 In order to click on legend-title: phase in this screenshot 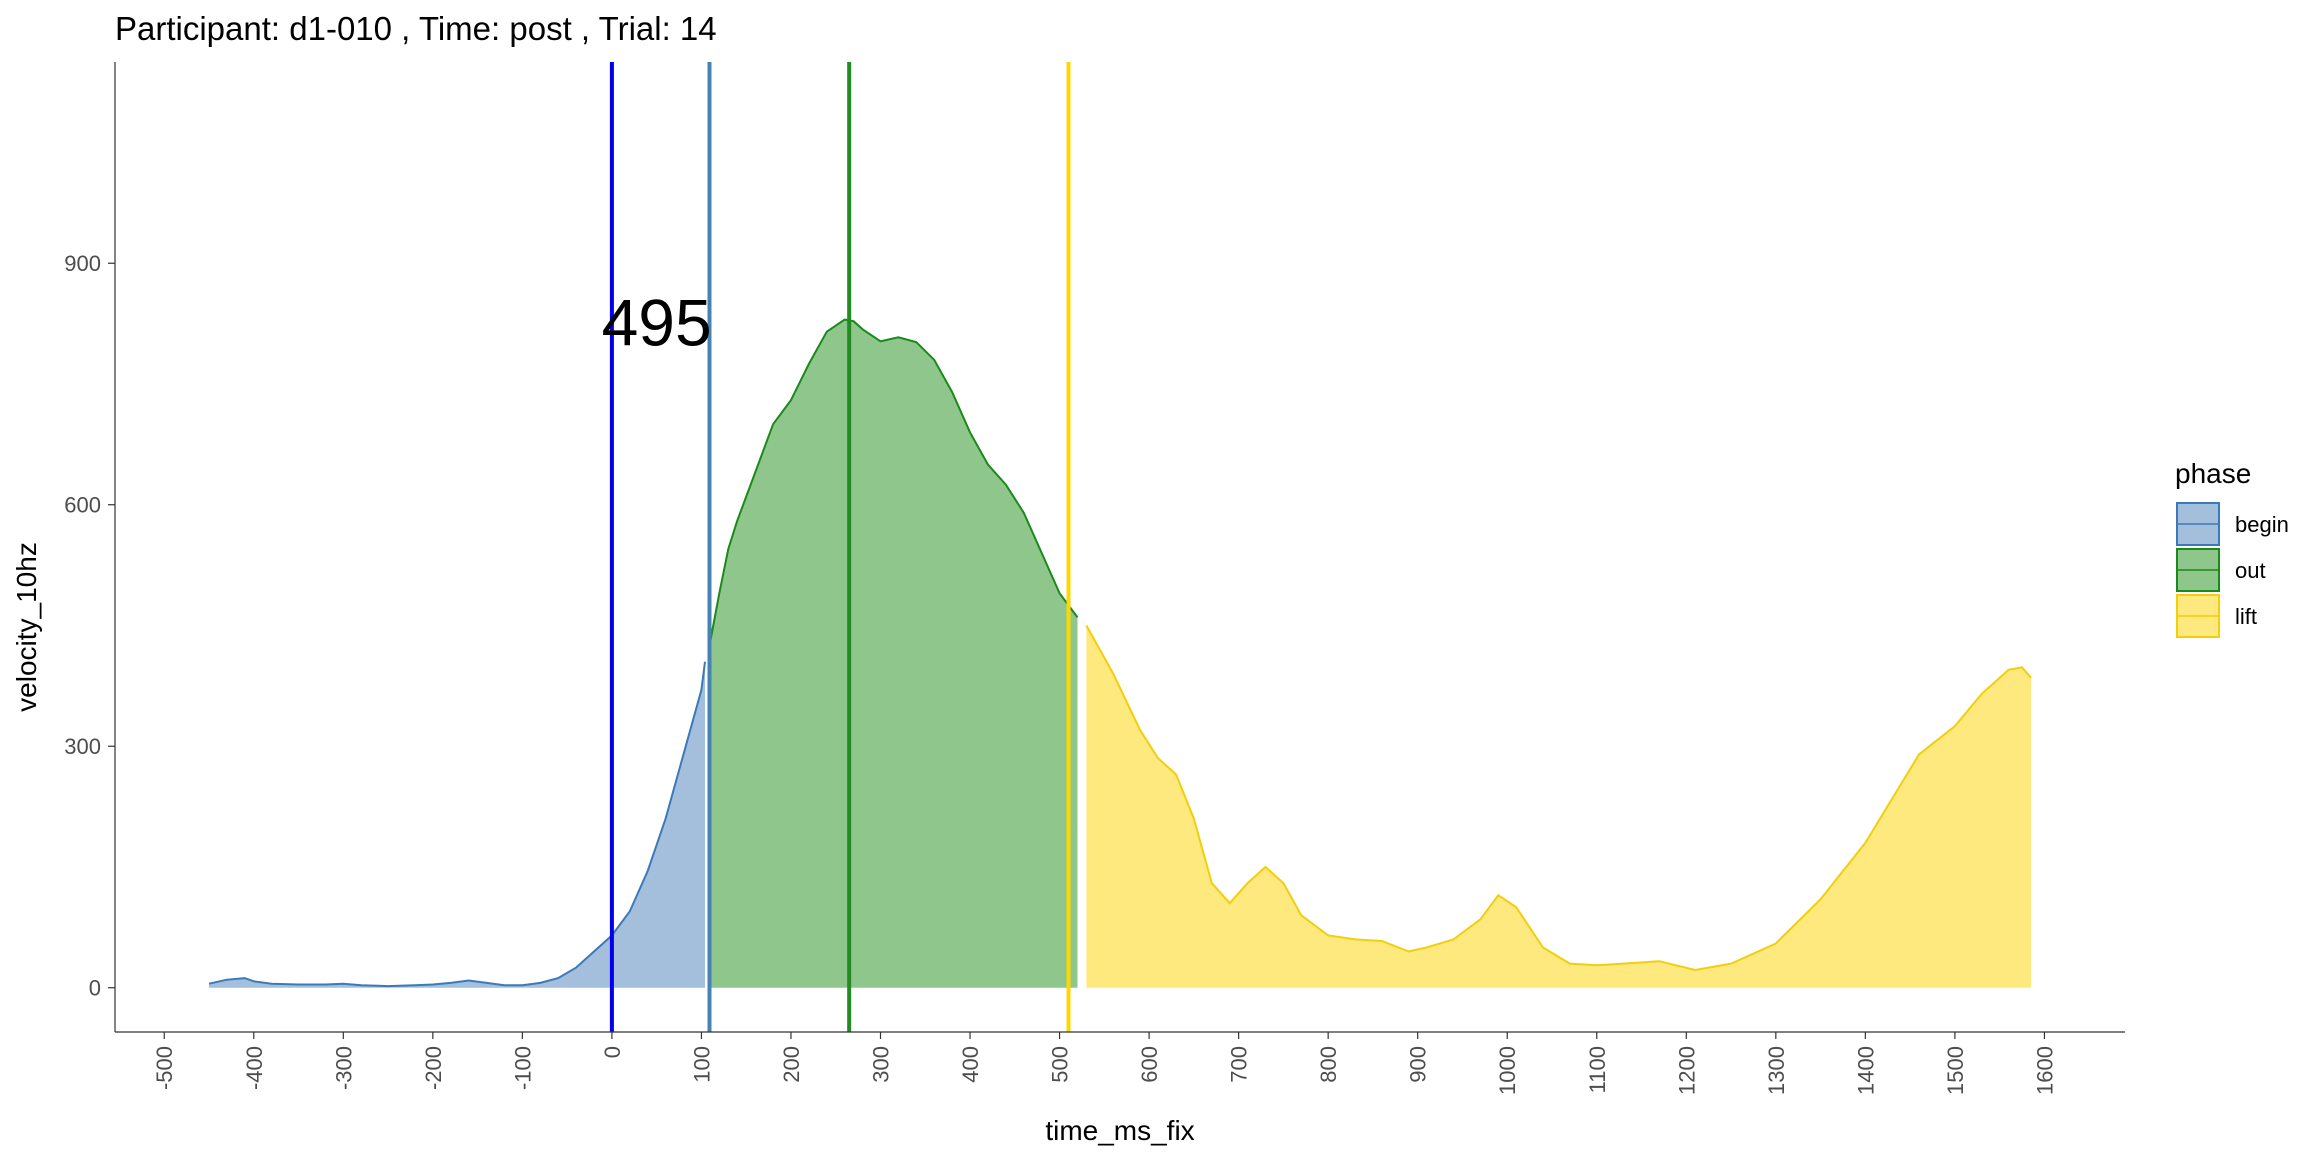, I will do `click(2213, 473)`.